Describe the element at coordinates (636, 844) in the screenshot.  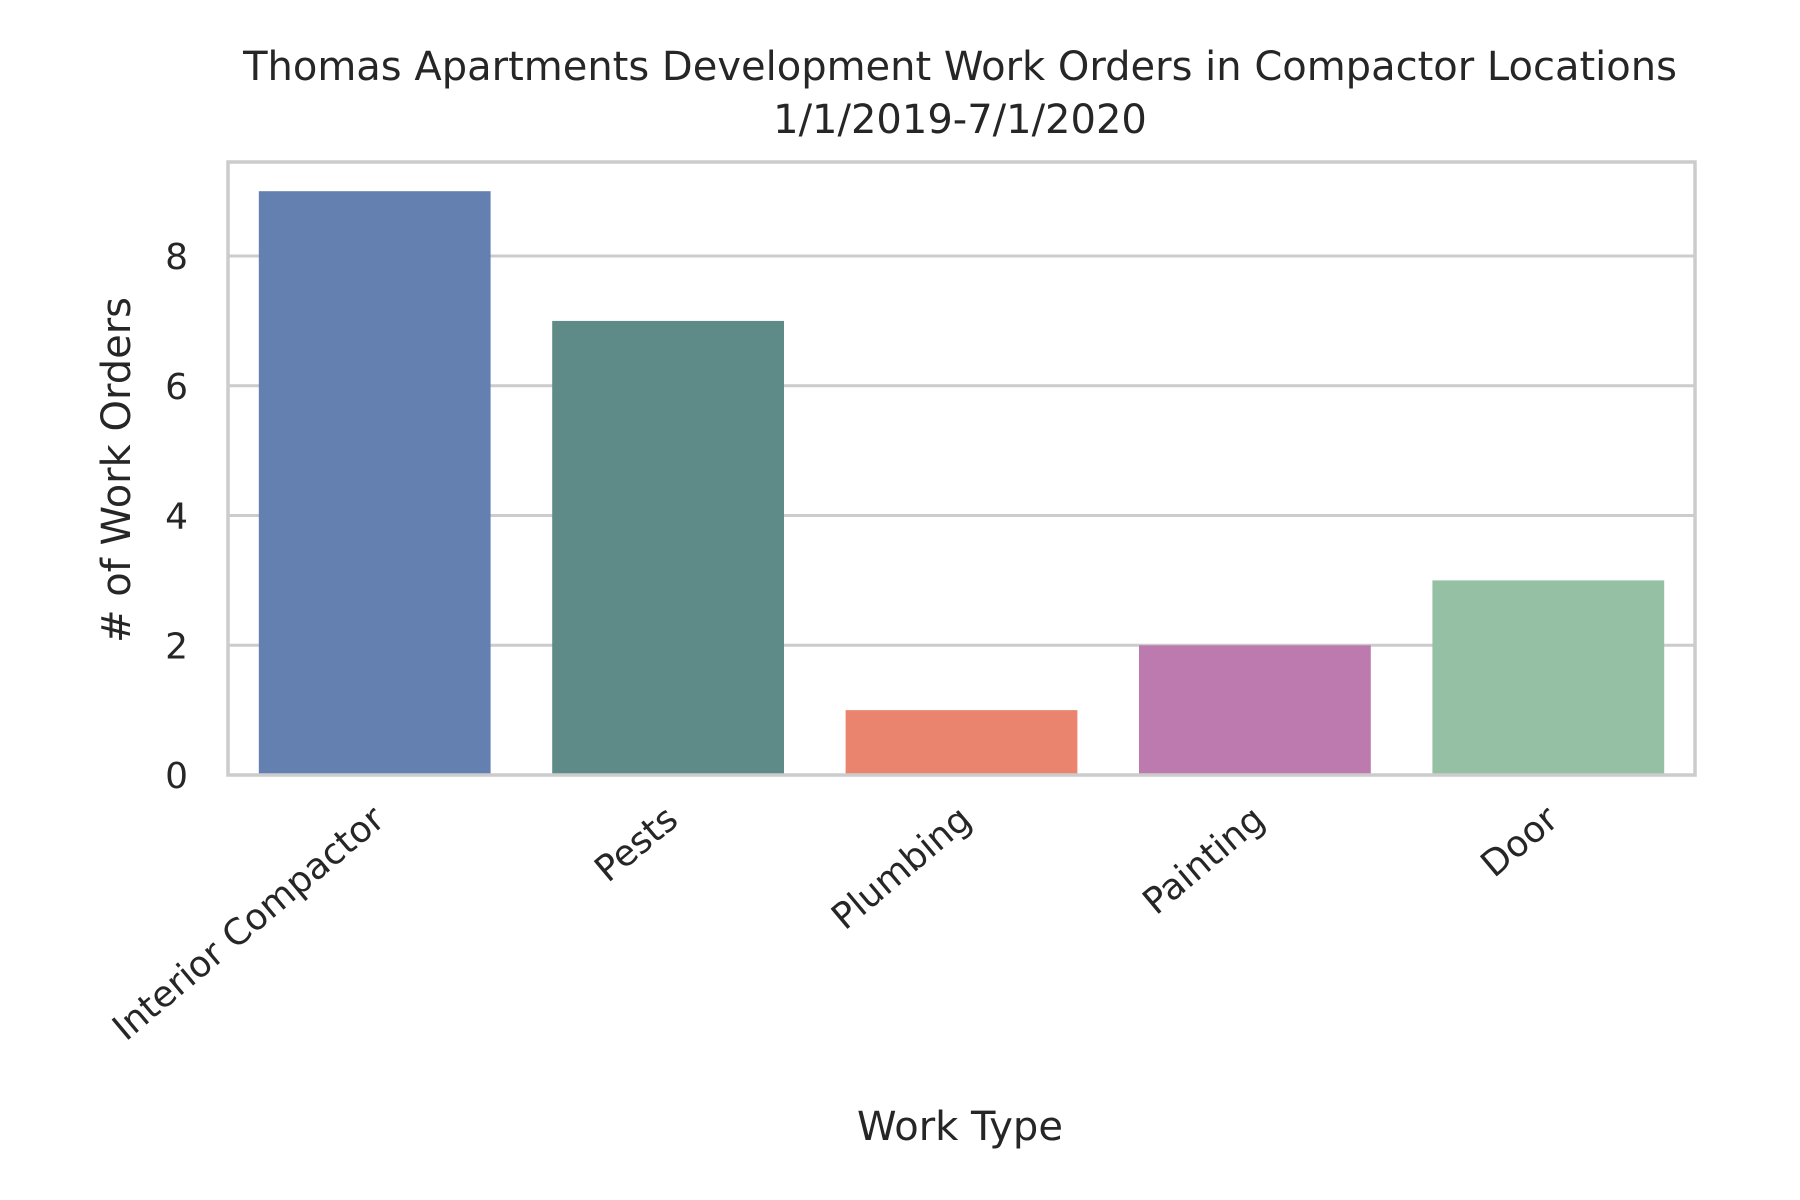
I see `x-tick-label: Pests` at that location.